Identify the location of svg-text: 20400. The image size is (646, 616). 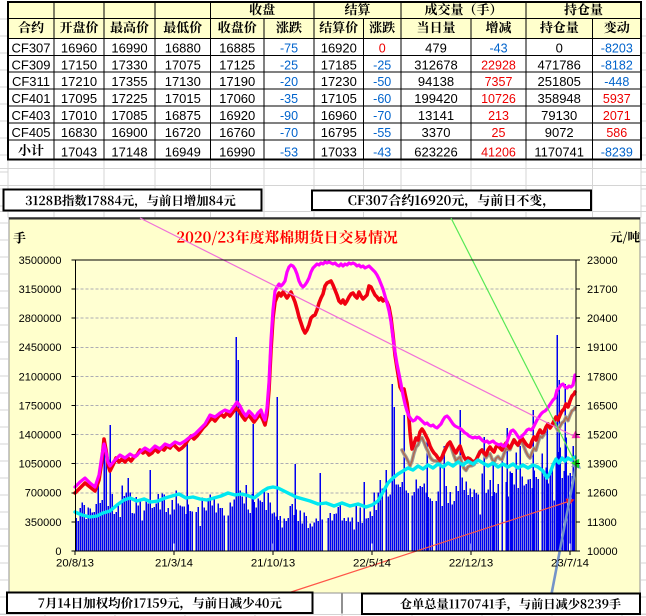
(602, 319).